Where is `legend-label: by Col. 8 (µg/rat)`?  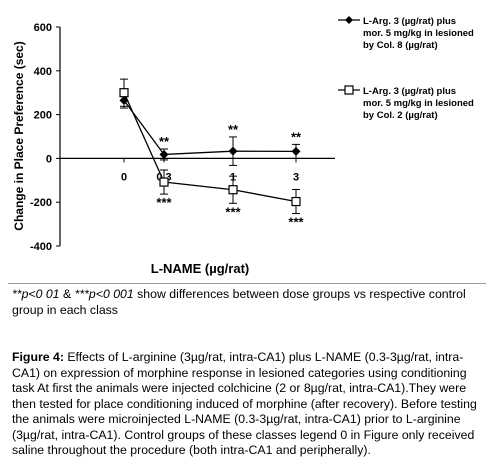 legend-label: by Col. 8 (µg/rat) is located at coordinates (400, 45).